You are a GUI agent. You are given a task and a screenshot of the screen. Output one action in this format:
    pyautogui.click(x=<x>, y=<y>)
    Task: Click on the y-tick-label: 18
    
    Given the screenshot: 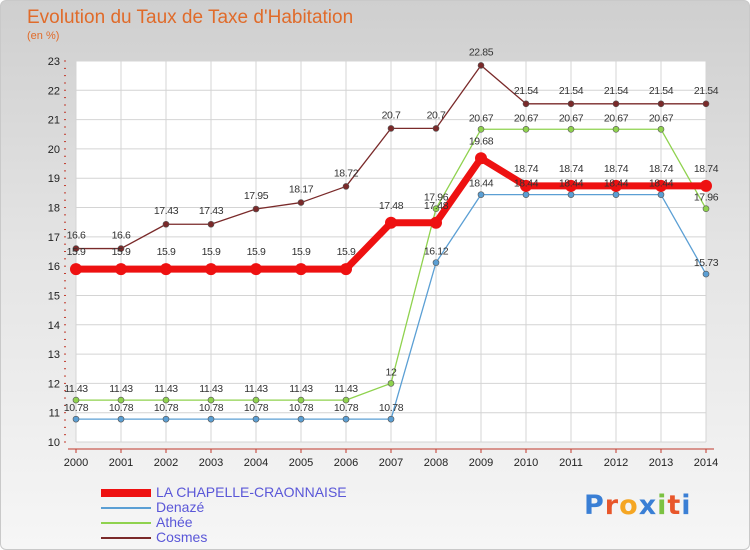 What is the action you would take?
    pyautogui.click(x=54, y=209)
    